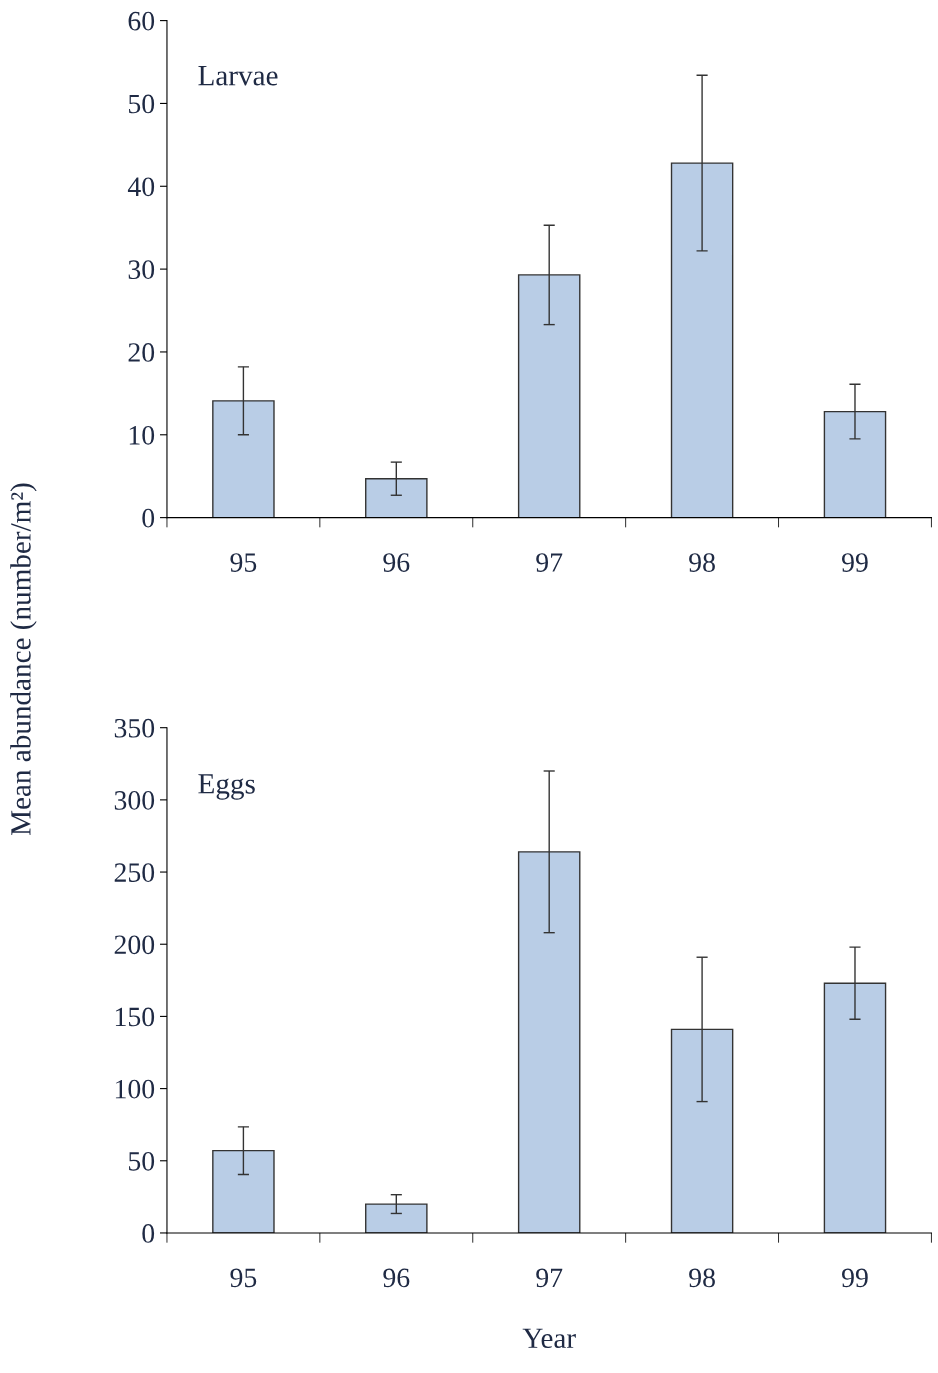 Image resolution: width=938 pixels, height=1373 pixels. I want to click on y-tick-label: 30, so click(141, 270).